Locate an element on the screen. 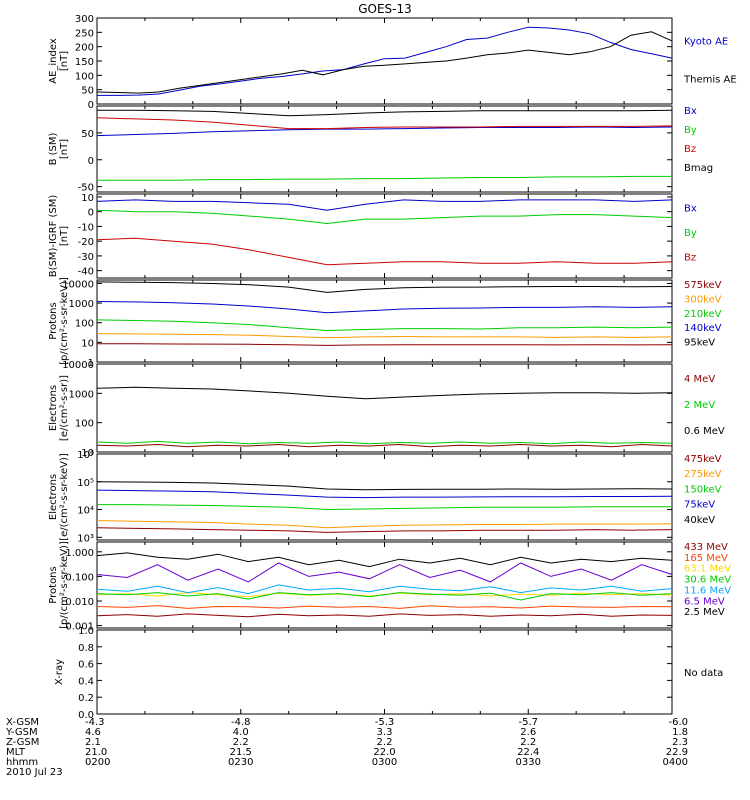 This screenshot has width=750, height=800. footer-y-gsm-value: 4.6 is located at coordinates (93, 732).